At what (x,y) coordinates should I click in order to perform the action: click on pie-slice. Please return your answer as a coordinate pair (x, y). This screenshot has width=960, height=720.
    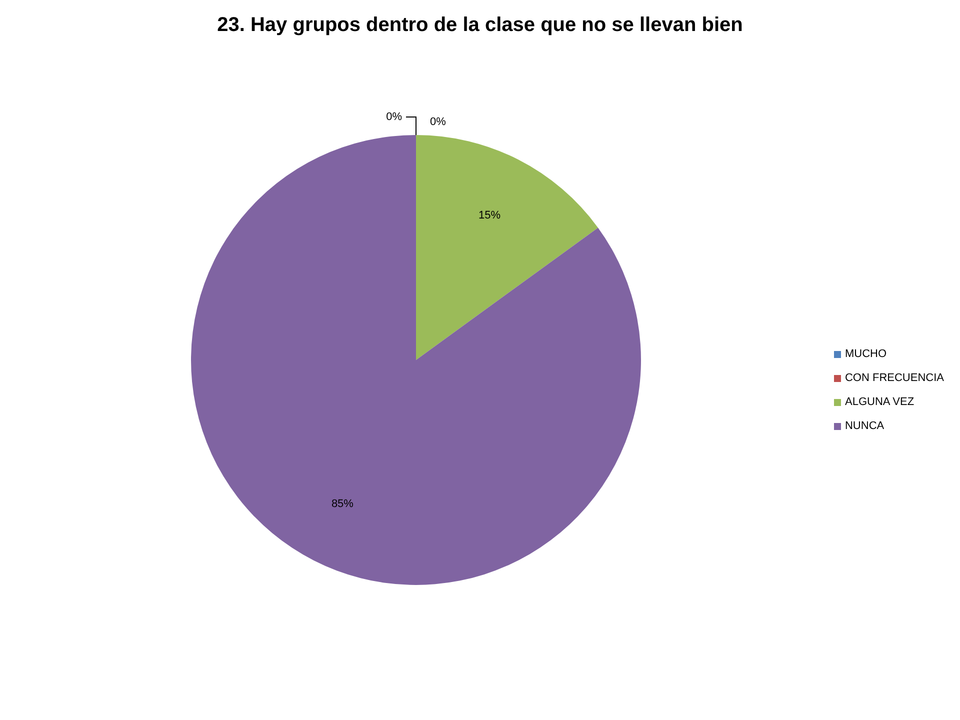
    Looking at the image, I should click on (507, 247).